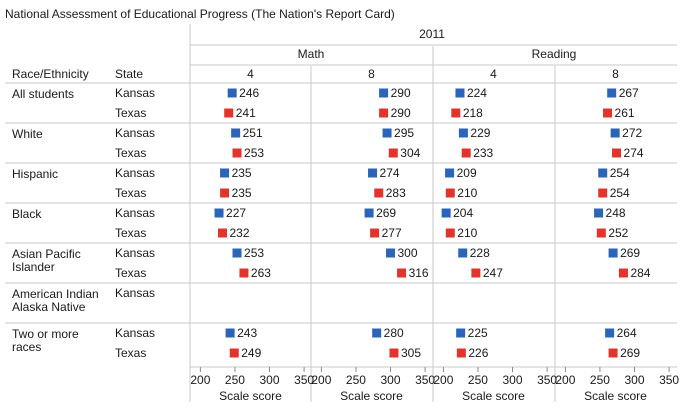 The width and height of the screenshot is (687, 418). Describe the element at coordinates (35, 174) in the screenshot. I see `group-label: Hispanic` at that location.